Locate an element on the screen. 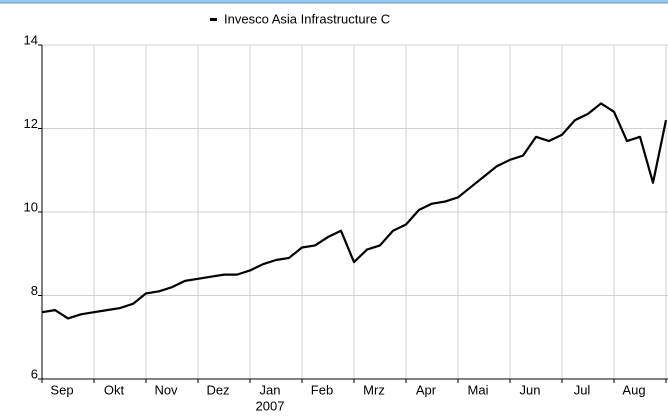 The image size is (668, 419). x-tick-label: Mrz is located at coordinates (374, 389).